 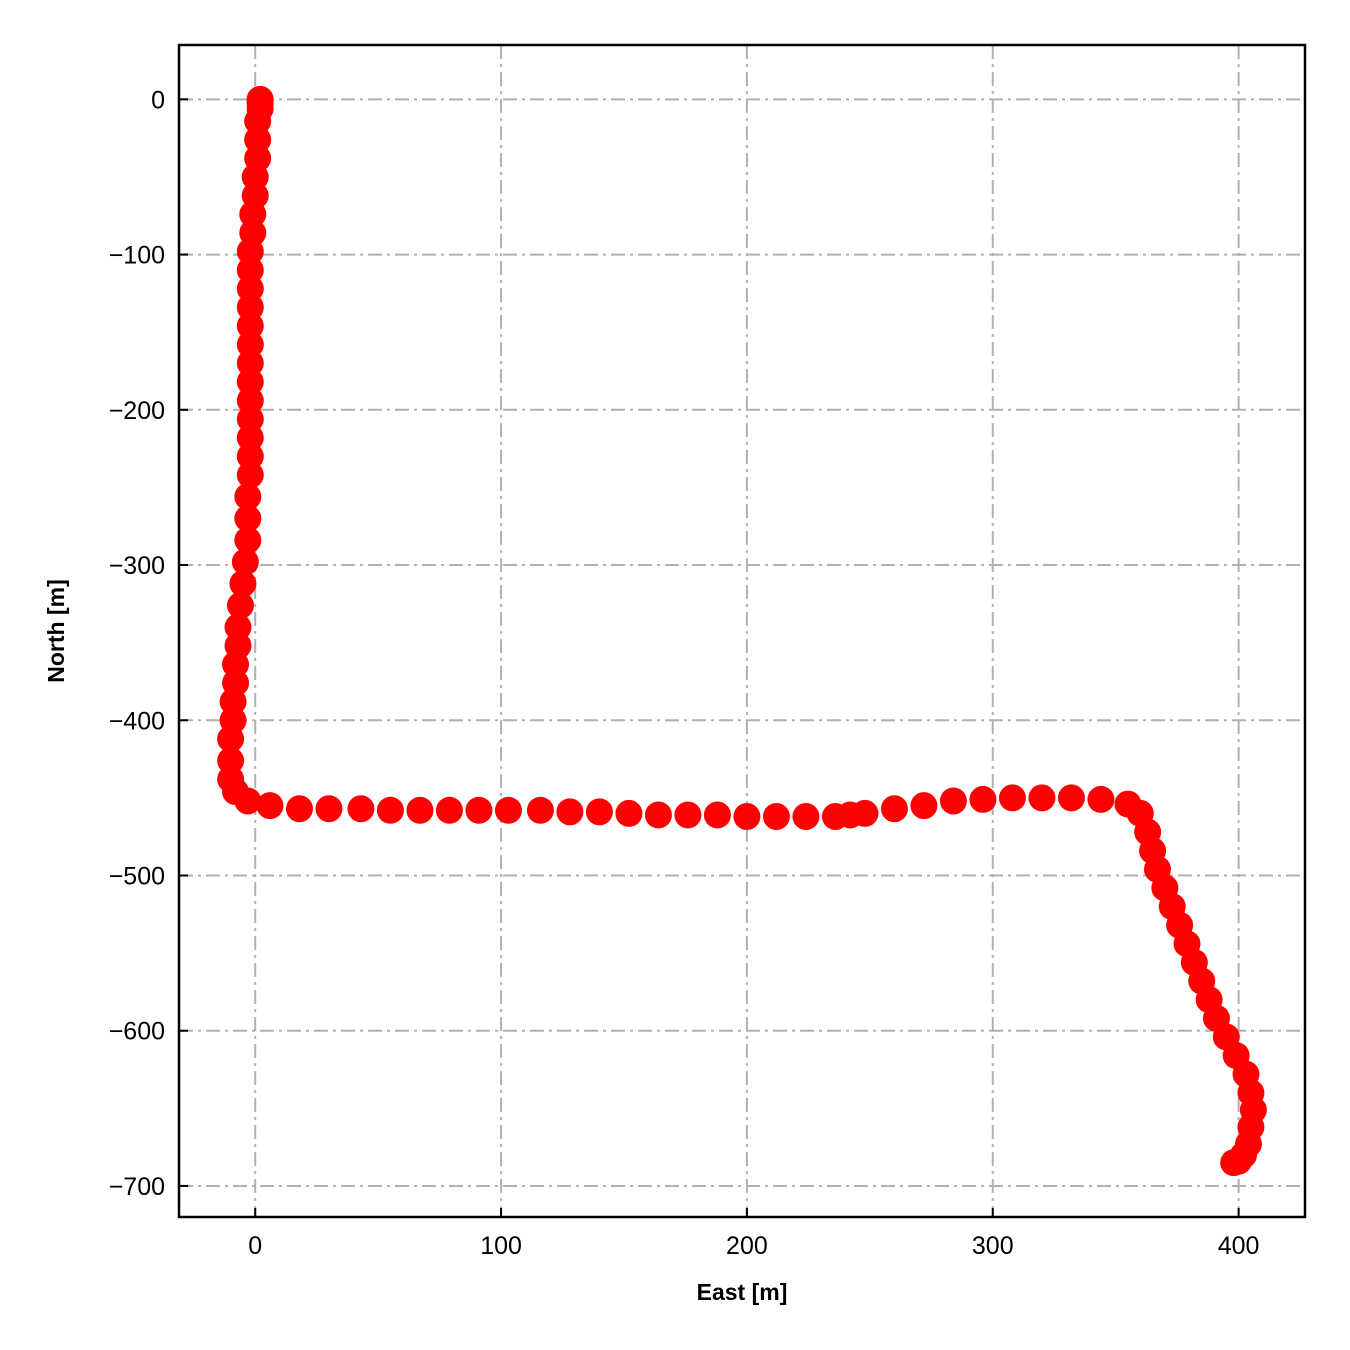 I want to click on x-tick-label: 400, so click(x=1239, y=1246).